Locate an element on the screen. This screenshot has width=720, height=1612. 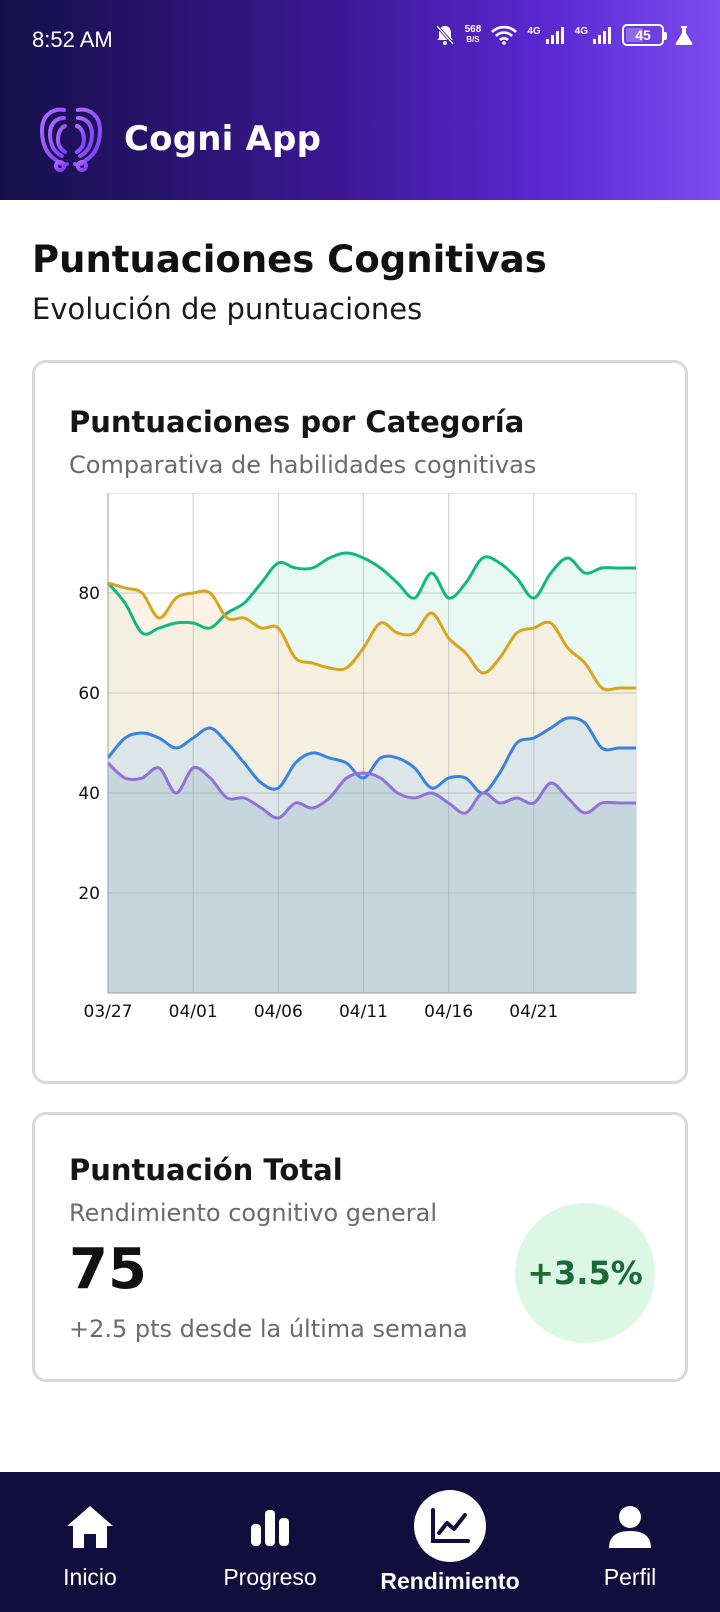
nav-item-perfil: Perfil is located at coordinates (630, 1542).